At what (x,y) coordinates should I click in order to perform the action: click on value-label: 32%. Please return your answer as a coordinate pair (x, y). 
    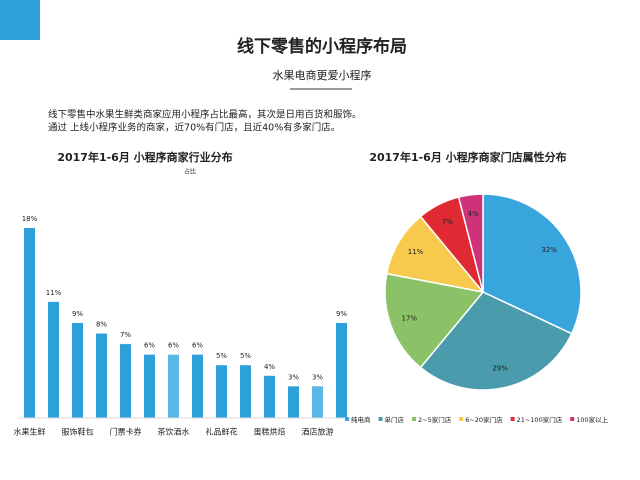
    Looking at the image, I should click on (549, 250).